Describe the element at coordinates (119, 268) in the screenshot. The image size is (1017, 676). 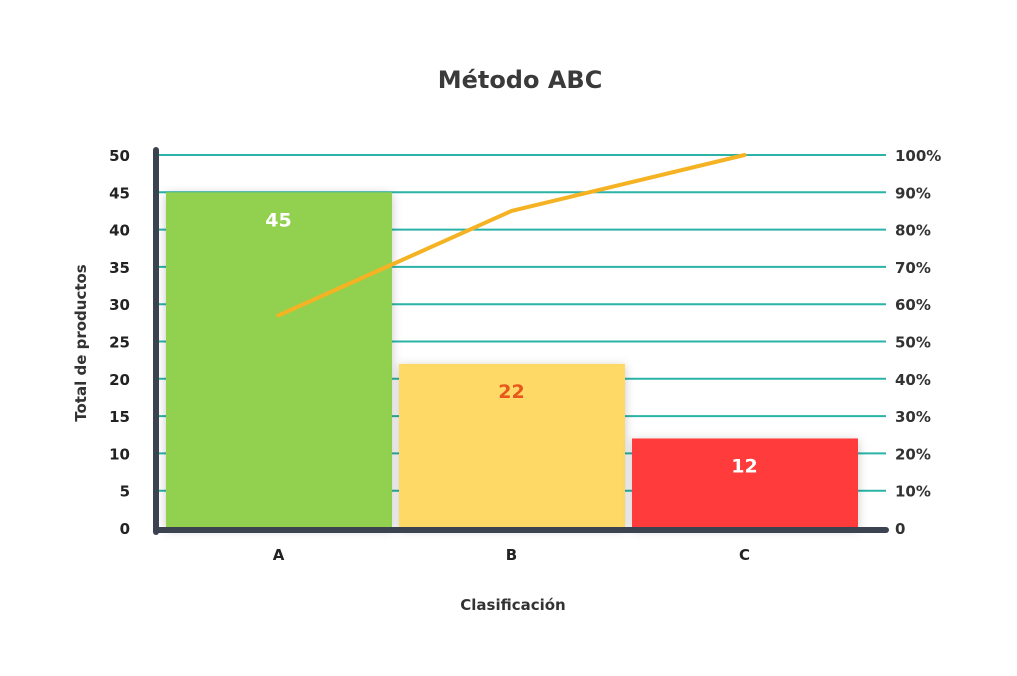
I see `y-tick-label: 35` at that location.